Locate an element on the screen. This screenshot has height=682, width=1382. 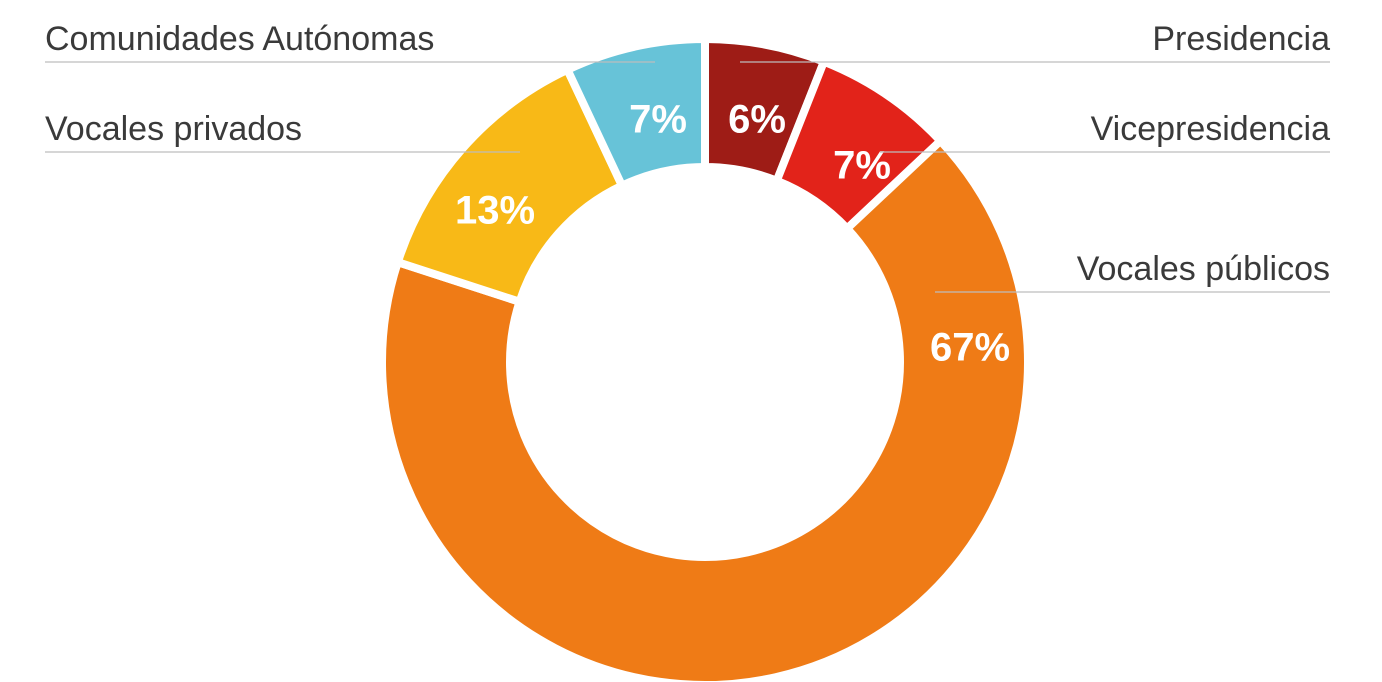
category-label: Vicepresidencia is located at coordinates (1211, 129).